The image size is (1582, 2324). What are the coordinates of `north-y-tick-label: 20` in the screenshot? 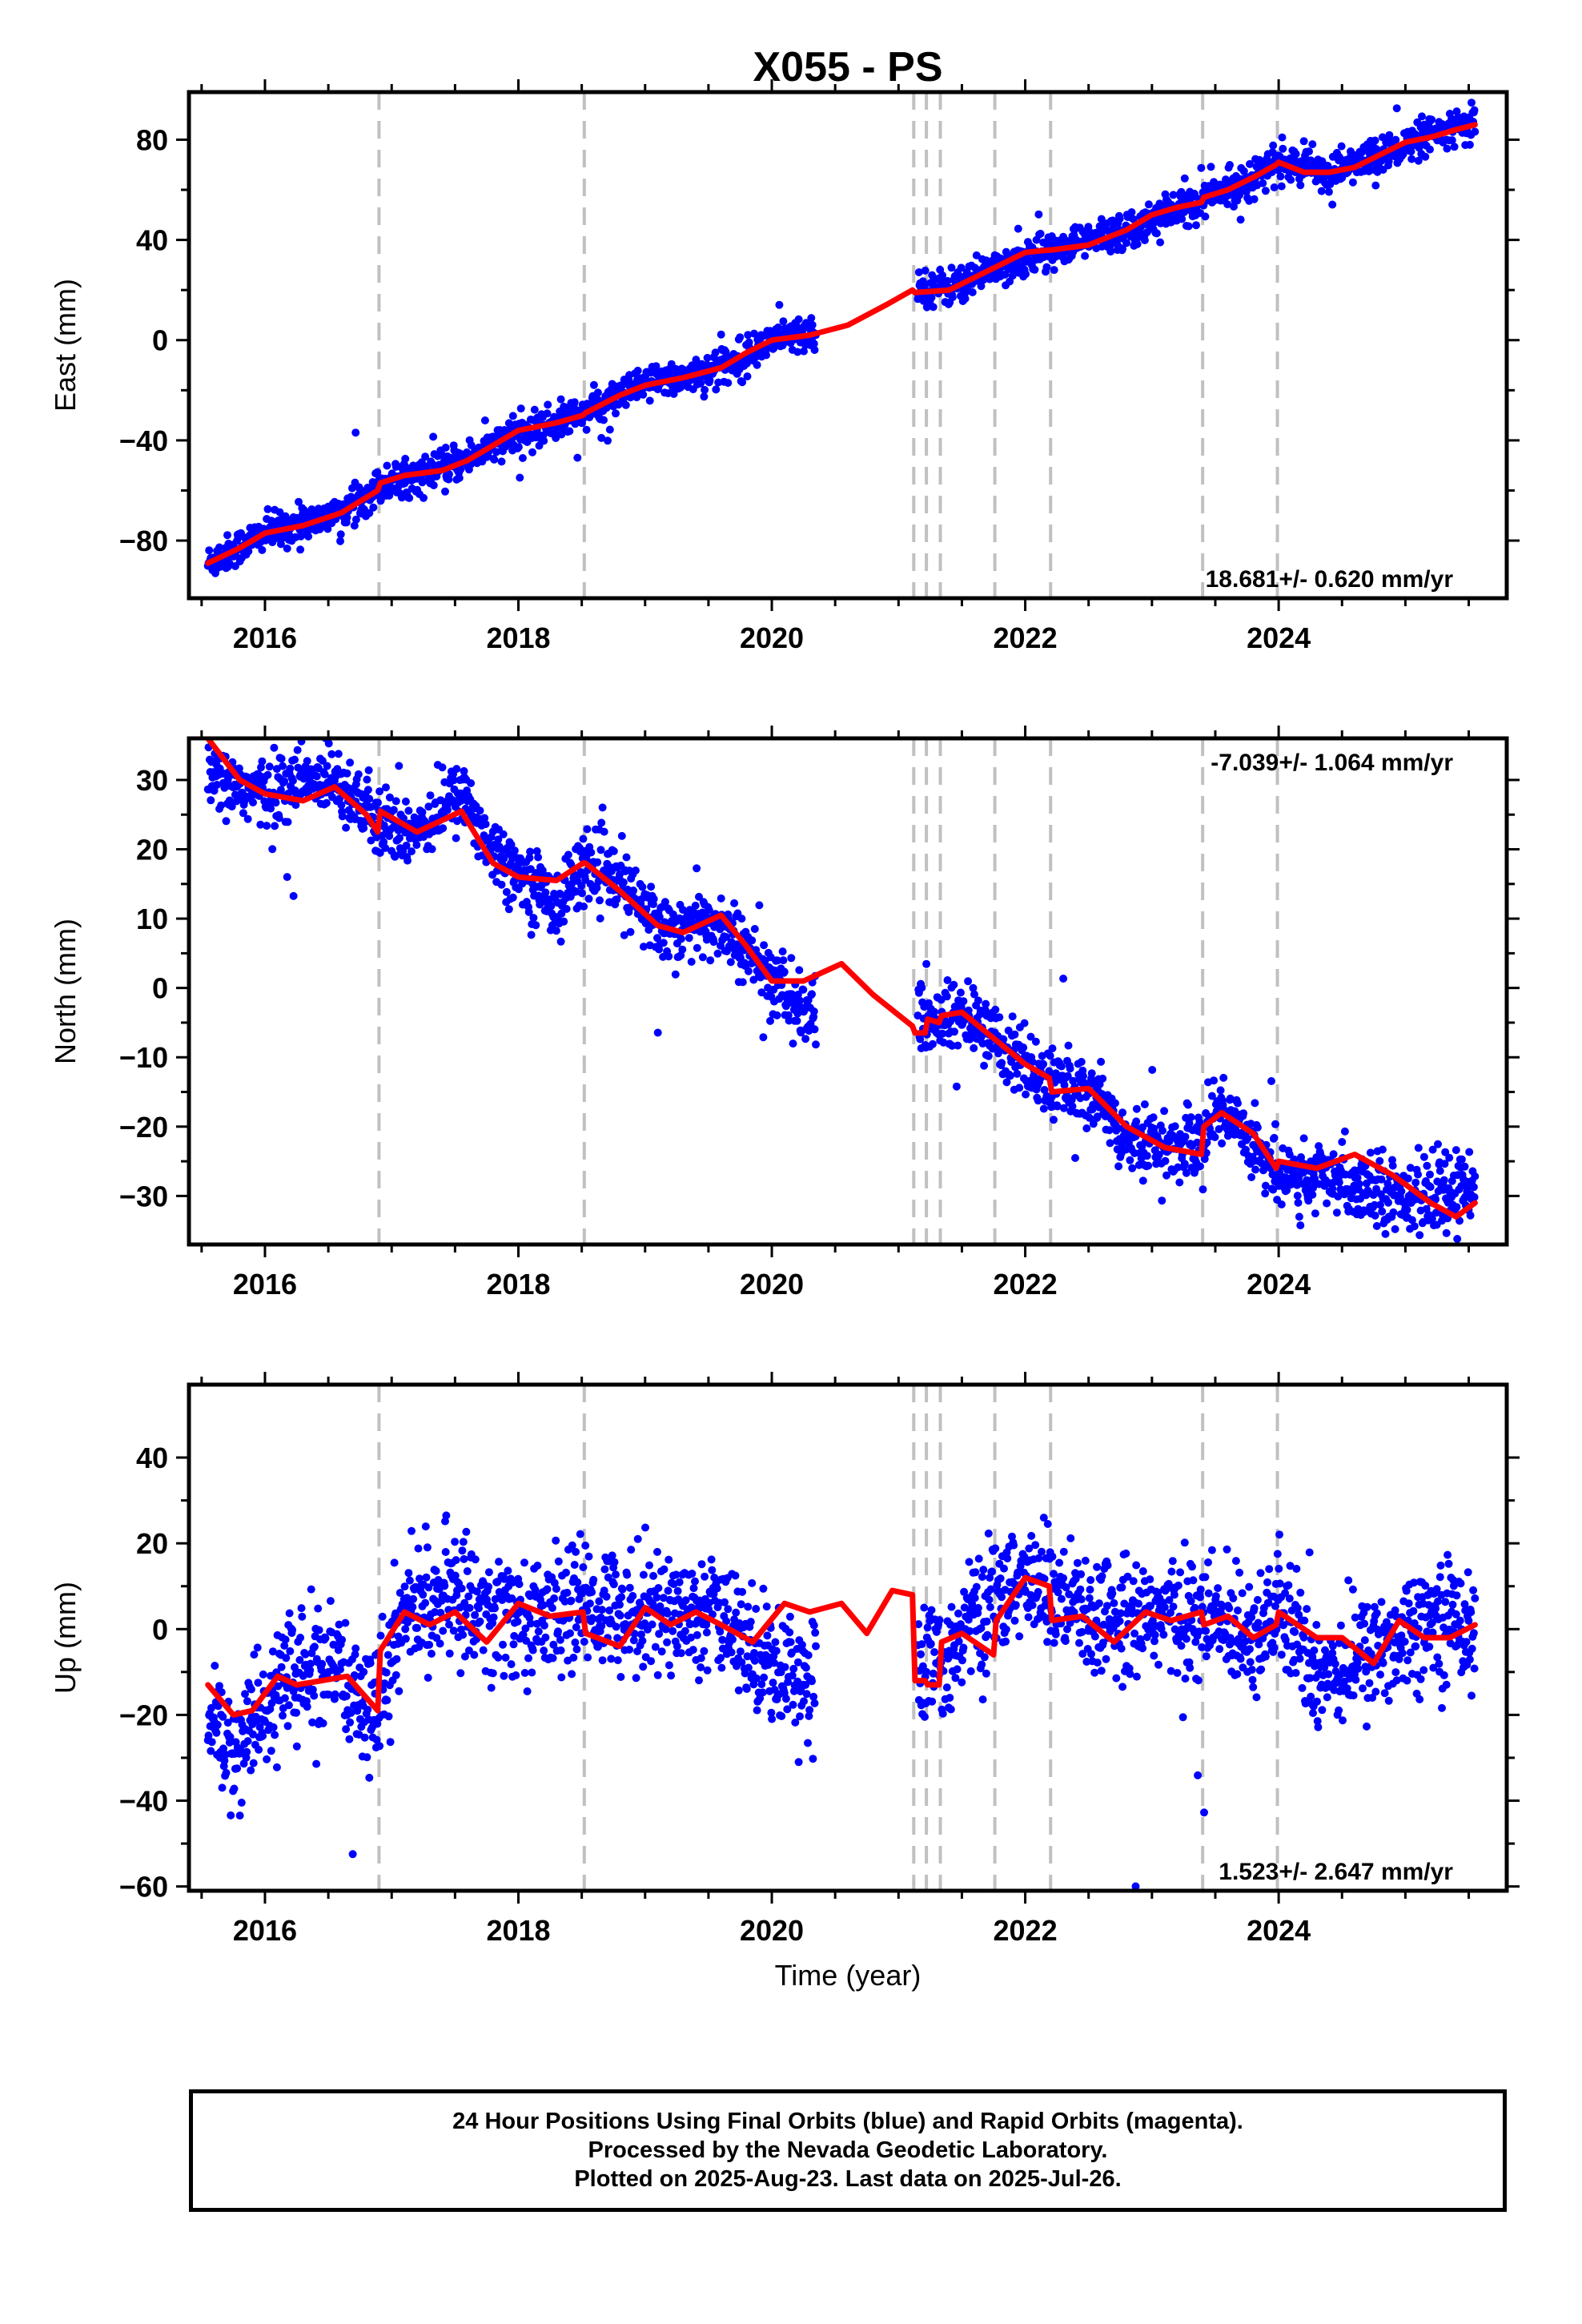 It's located at (152, 850).